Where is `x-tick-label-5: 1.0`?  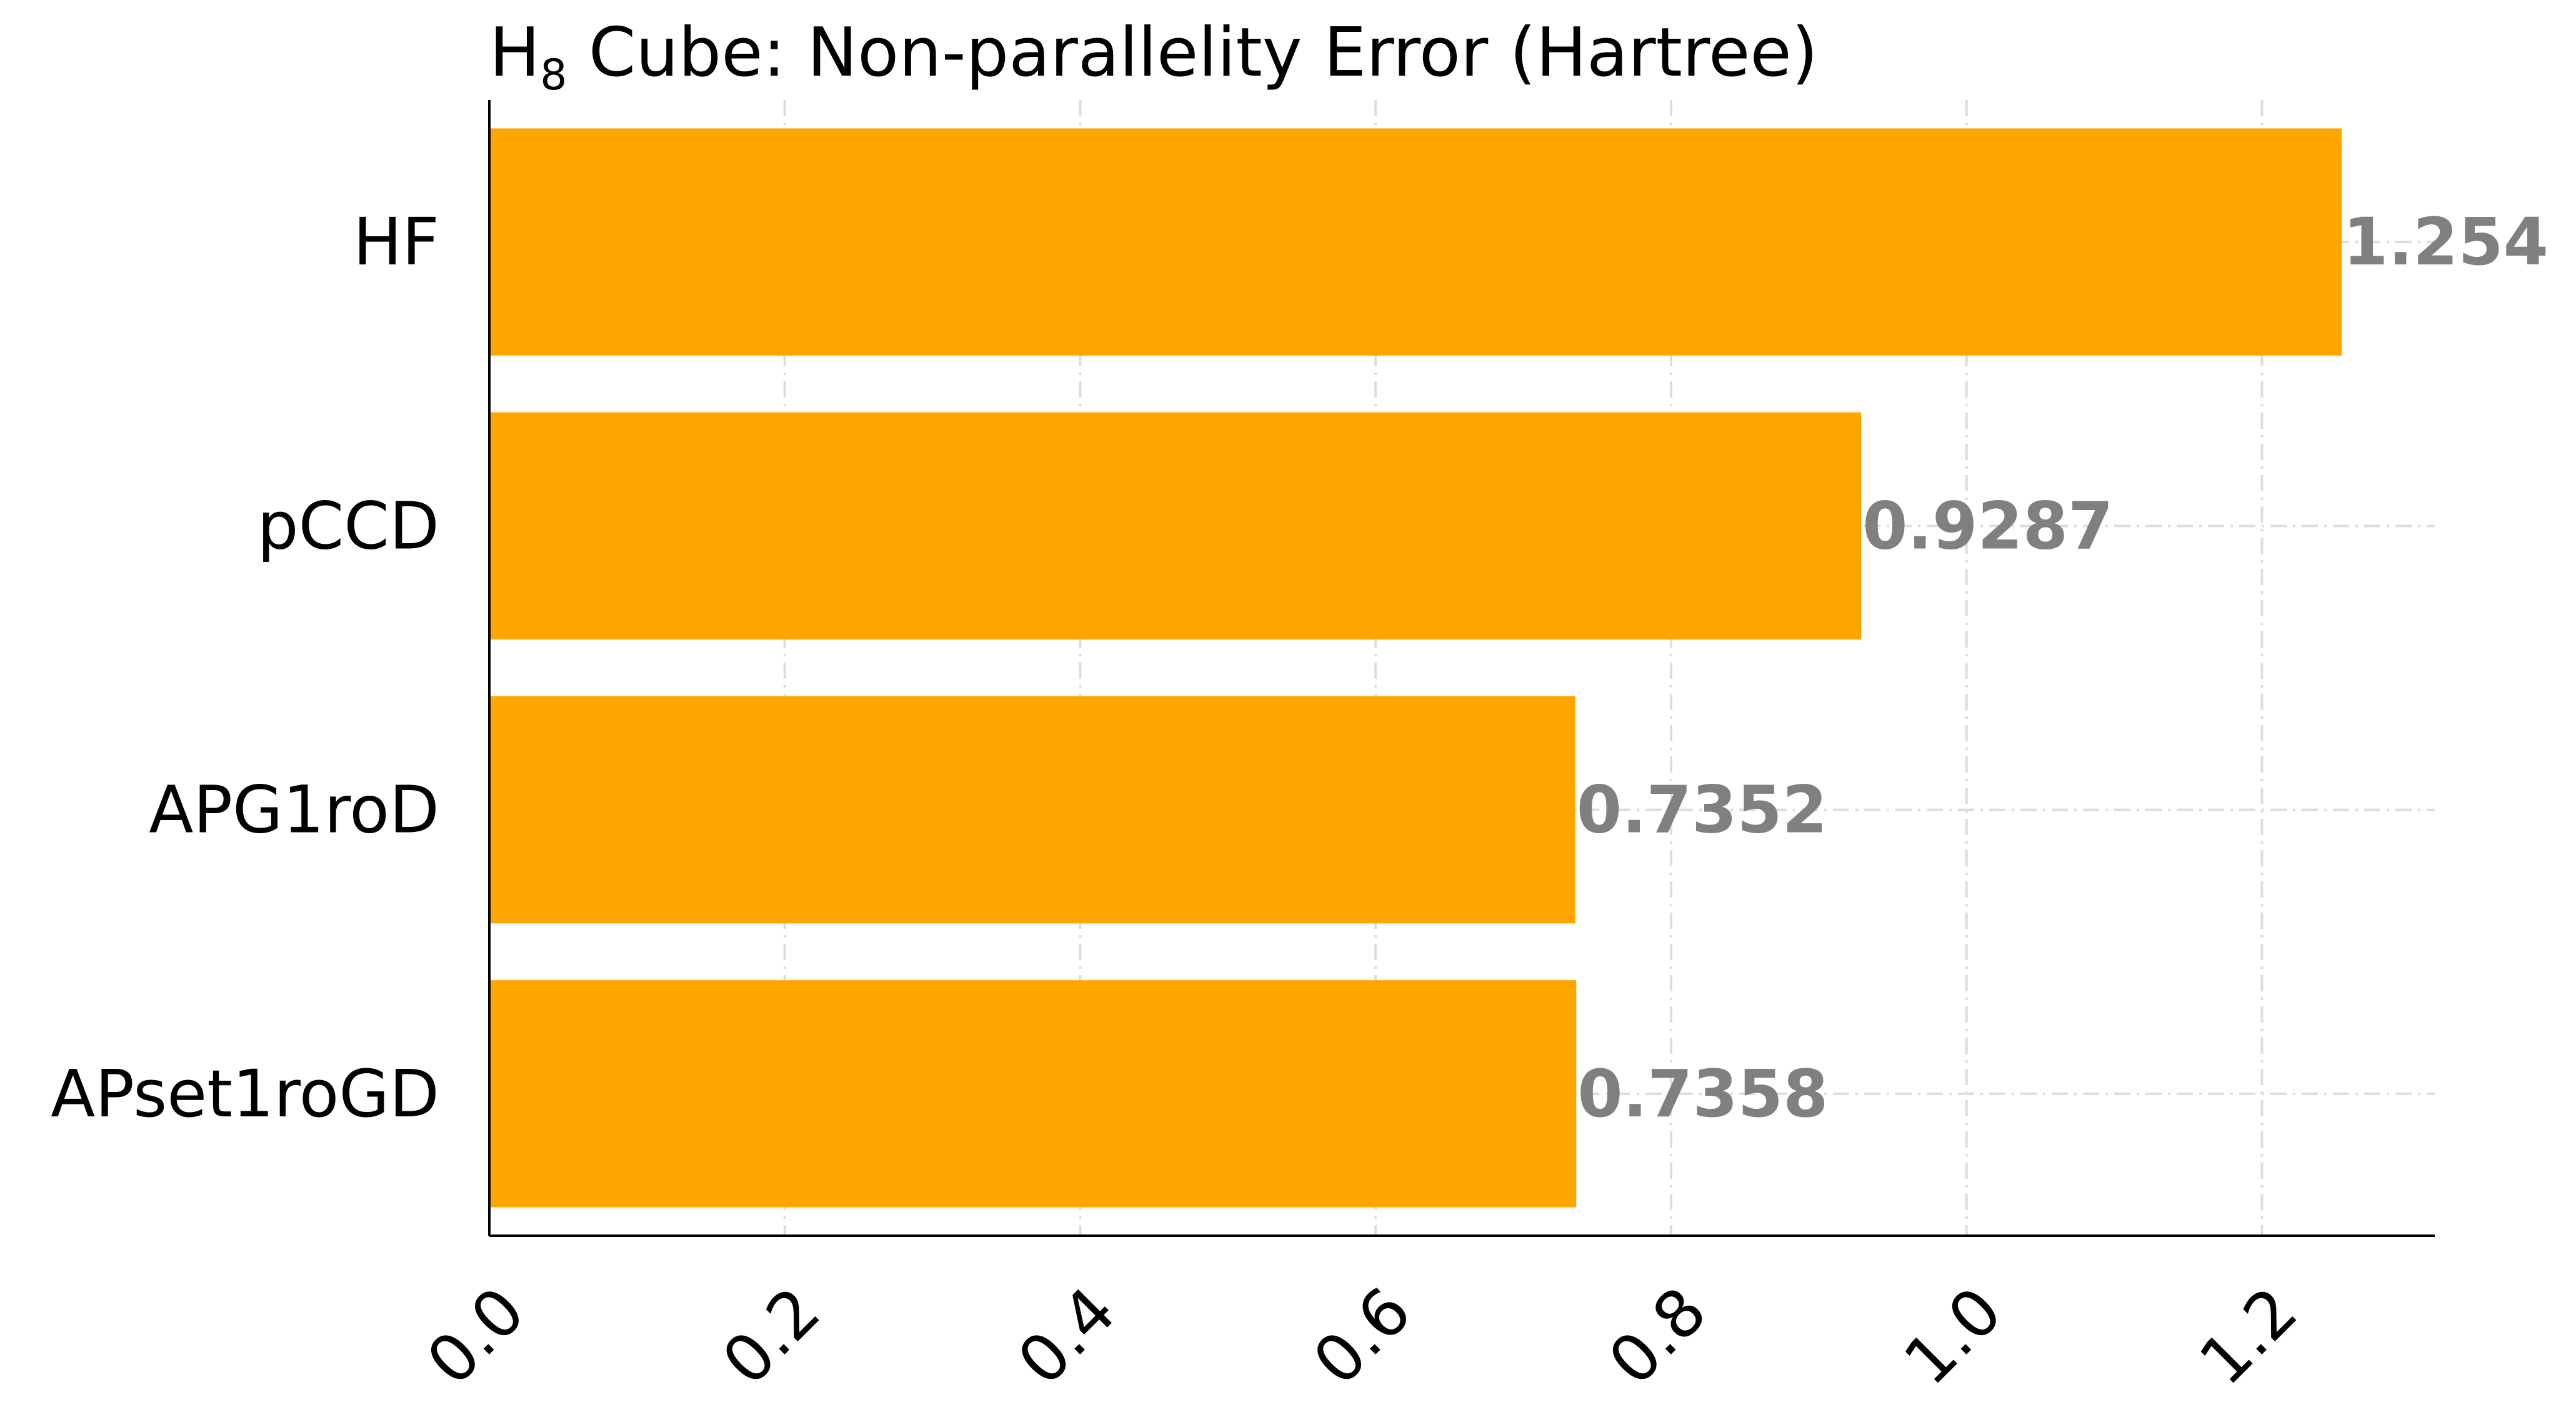
x-tick-label-5: 1.0 is located at coordinates (1952, 1336).